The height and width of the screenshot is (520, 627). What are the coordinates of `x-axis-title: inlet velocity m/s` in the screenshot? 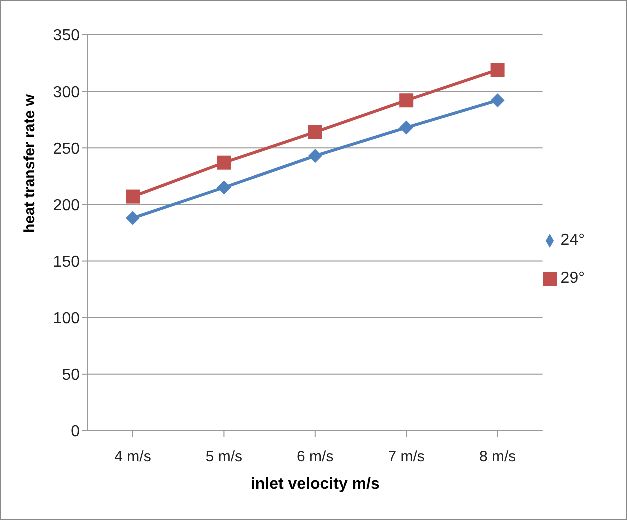 It's located at (315, 484).